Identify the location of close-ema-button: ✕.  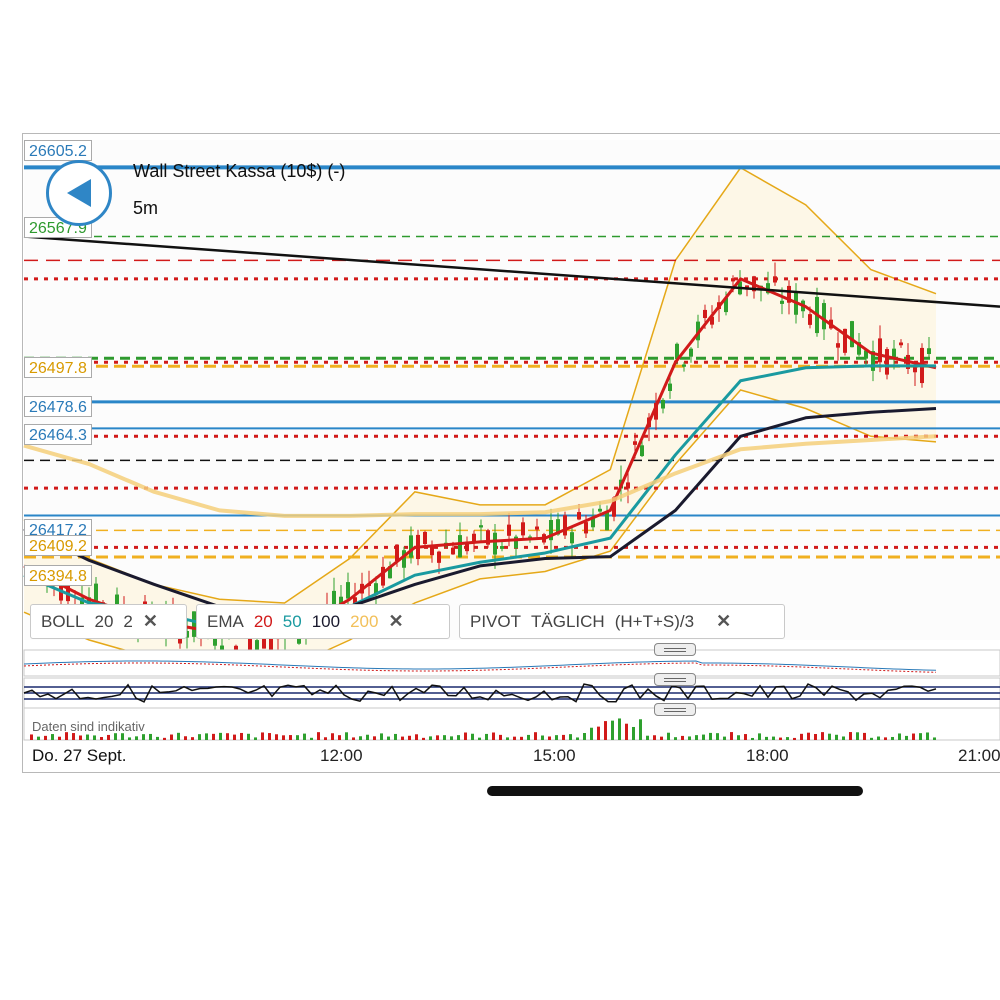
(396, 621).